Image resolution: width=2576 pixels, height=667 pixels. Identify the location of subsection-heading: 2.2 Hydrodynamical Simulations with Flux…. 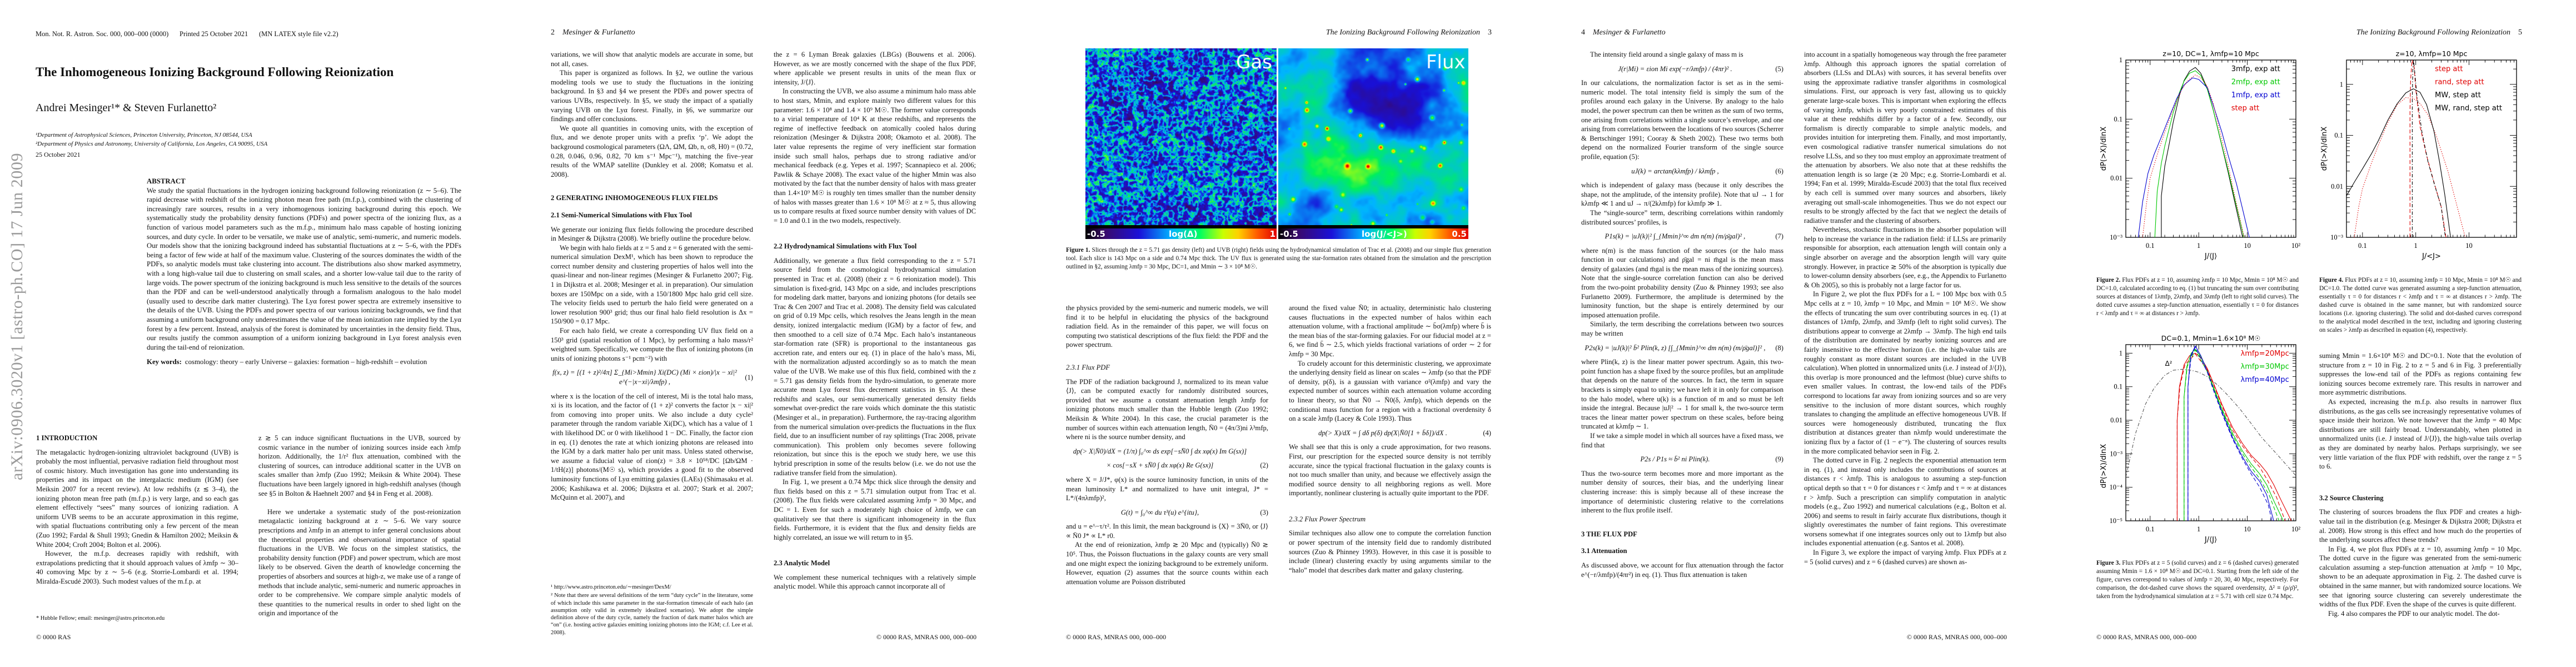
(845, 246).